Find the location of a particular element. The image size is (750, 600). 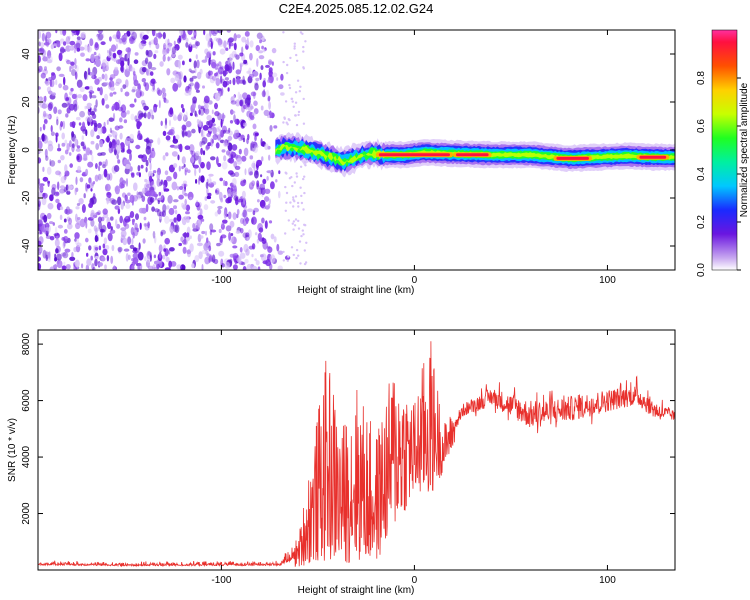

x-tick-label: -100 is located at coordinates (221, 580).